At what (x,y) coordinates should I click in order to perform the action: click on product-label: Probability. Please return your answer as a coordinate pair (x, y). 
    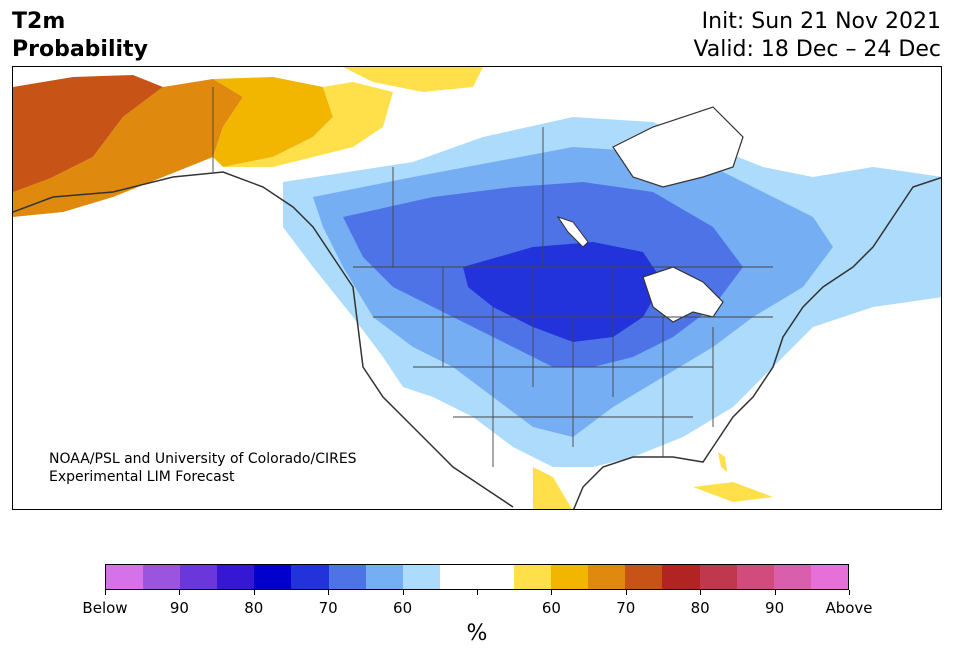
    Looking at the image, I should click on (80, 49).